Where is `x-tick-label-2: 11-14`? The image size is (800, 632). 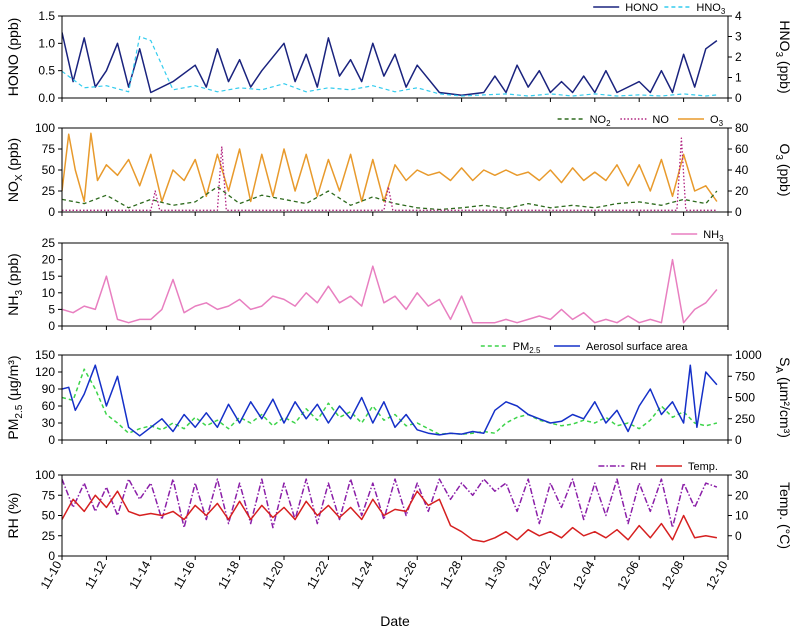
x-tick-label-2: 11-14 is located at coordinates (139, 574).